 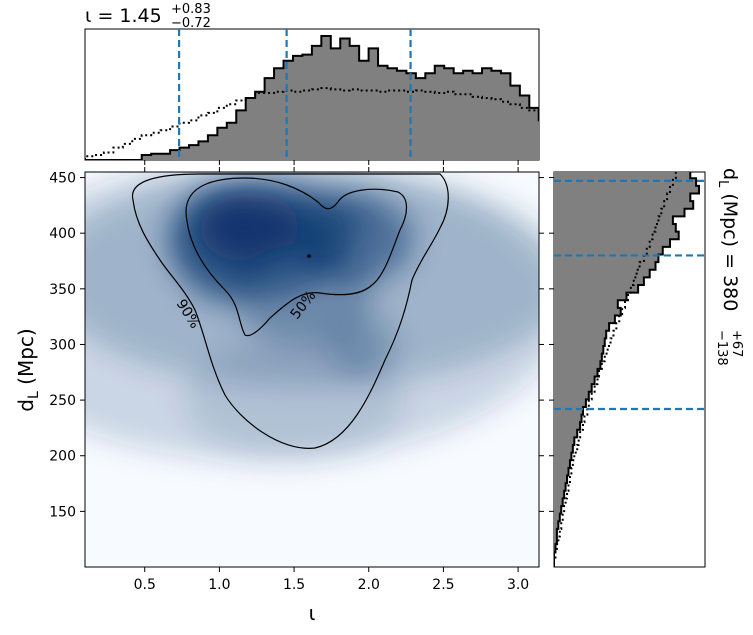 What do you see at coordinates (191, 9) in the screenshot?
I see `x-title-plus: +0.83` at bounding box center [191, 9].